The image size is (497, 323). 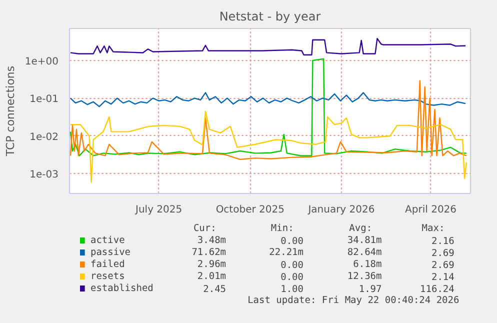 What do you see at coordinates (204, 228) in the screenshot?
I see `text: Cur:` at bounding box center [204, 228].